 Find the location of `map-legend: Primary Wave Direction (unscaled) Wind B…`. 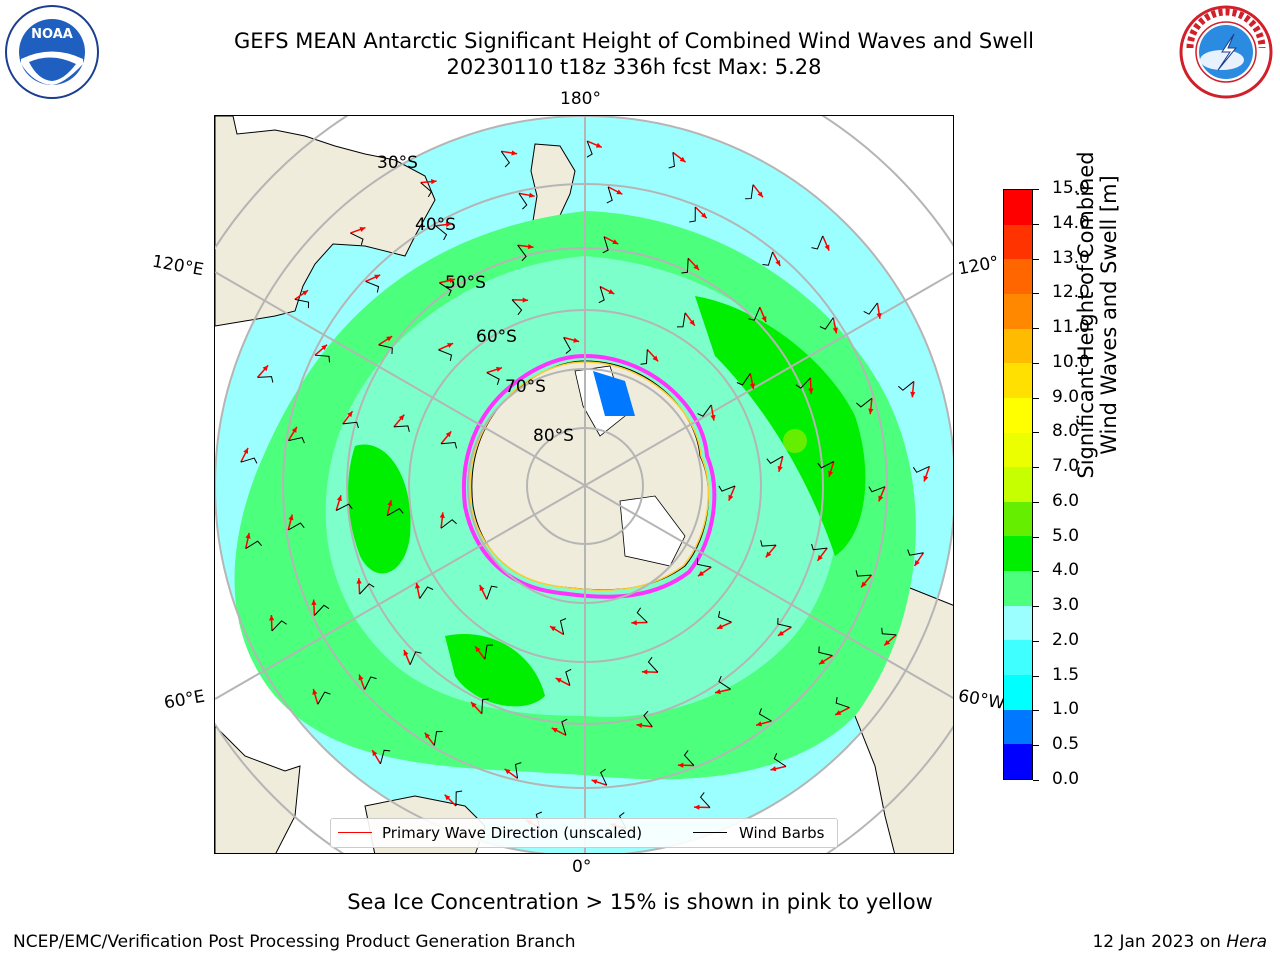

map-legend: Primary Wave Direction (unscaled) Wind B… is located at coordinates (584, 833).